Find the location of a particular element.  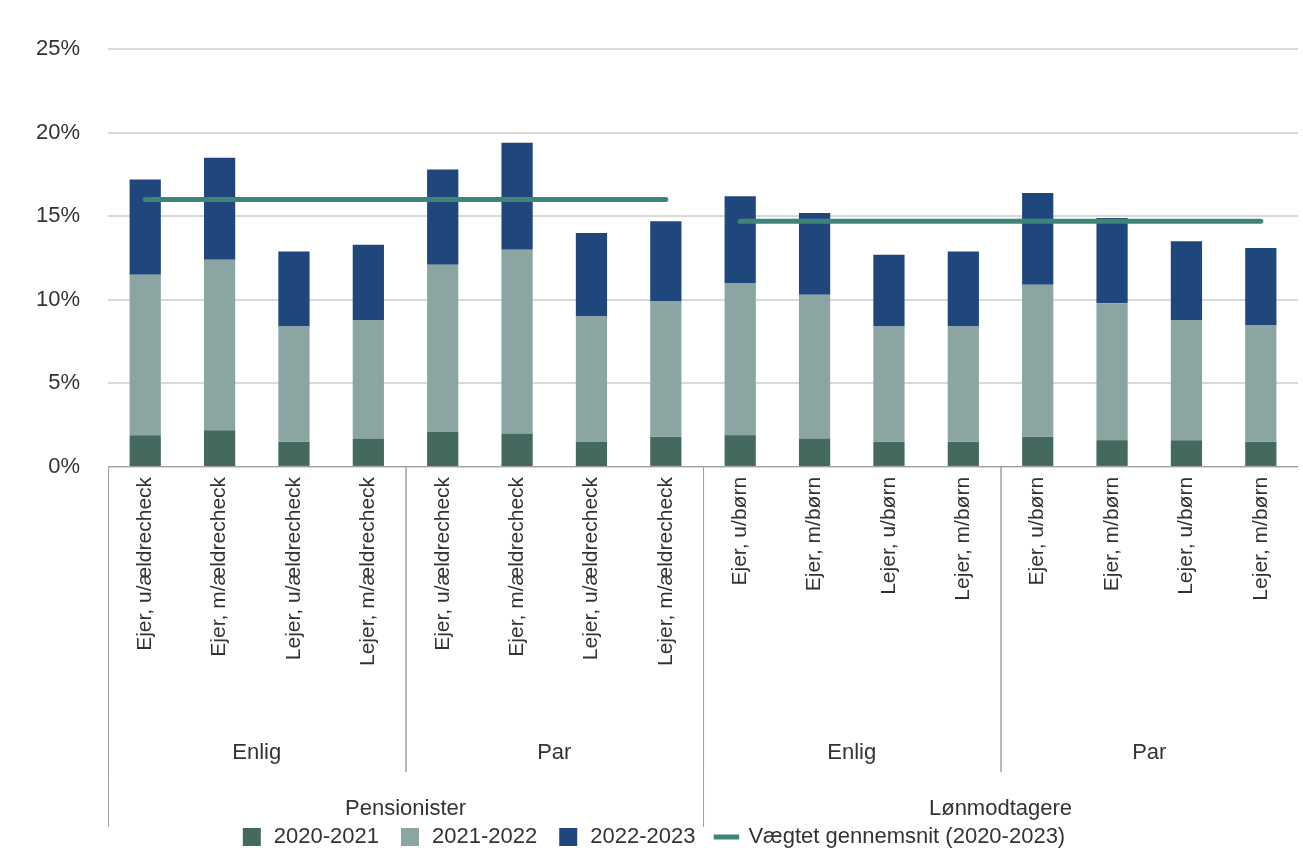

y-tick-label: 5% is located at coordinates (64, 382).